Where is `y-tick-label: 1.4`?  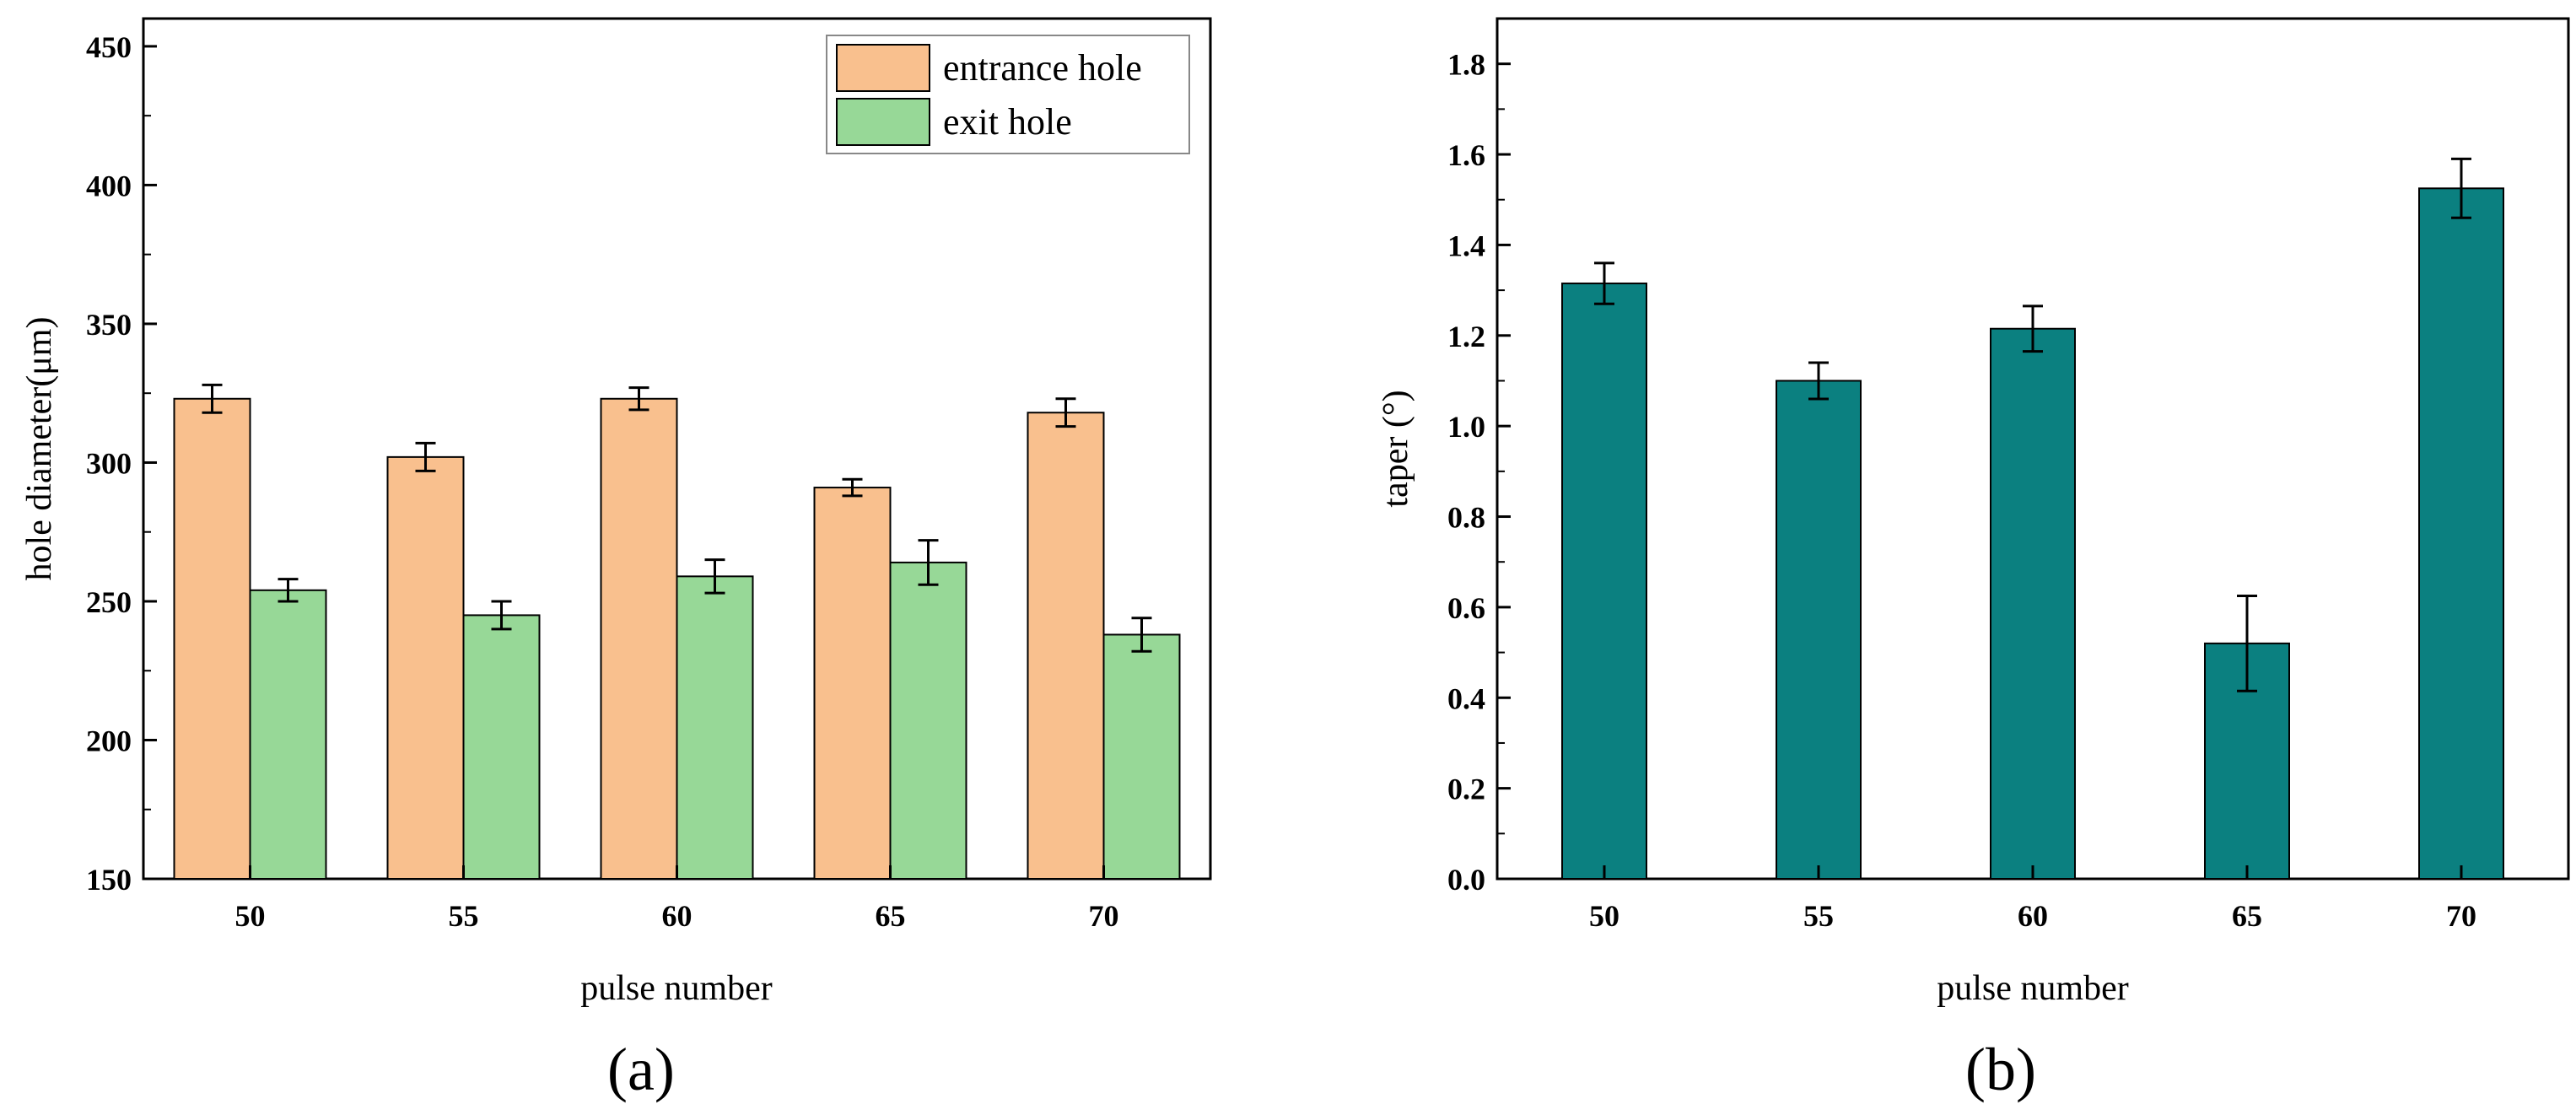 y-tick-label: 1.4 is located at coordinates (1466, 245).